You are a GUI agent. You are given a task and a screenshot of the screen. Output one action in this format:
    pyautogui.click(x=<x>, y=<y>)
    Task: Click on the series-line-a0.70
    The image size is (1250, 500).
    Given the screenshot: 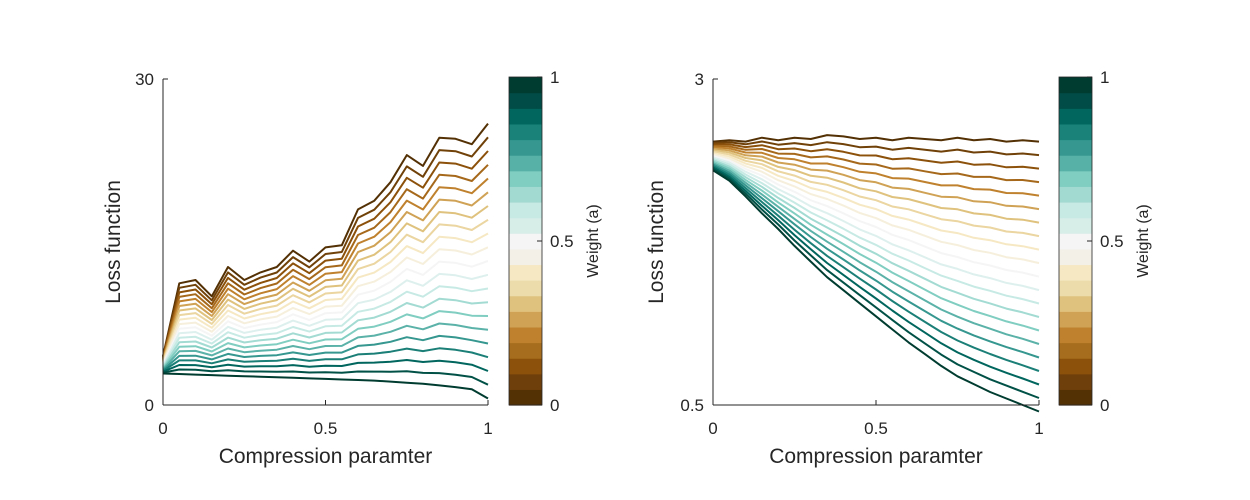 What is the action you would take?
    pyautogui.click(x=325, y=339)
    